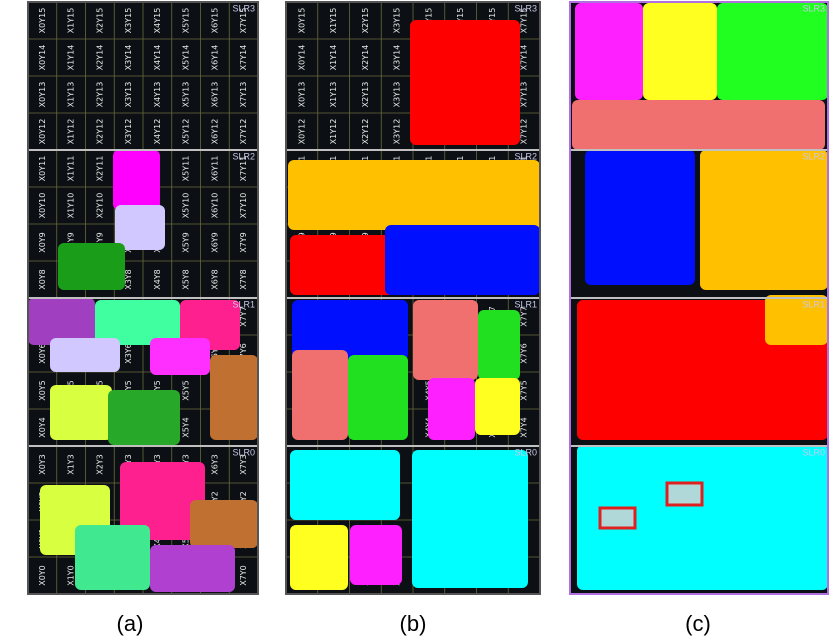  Describe the element at coordinates (42, 464) in the screenshot. I see `clock-region-label: X0Y3` at that location.